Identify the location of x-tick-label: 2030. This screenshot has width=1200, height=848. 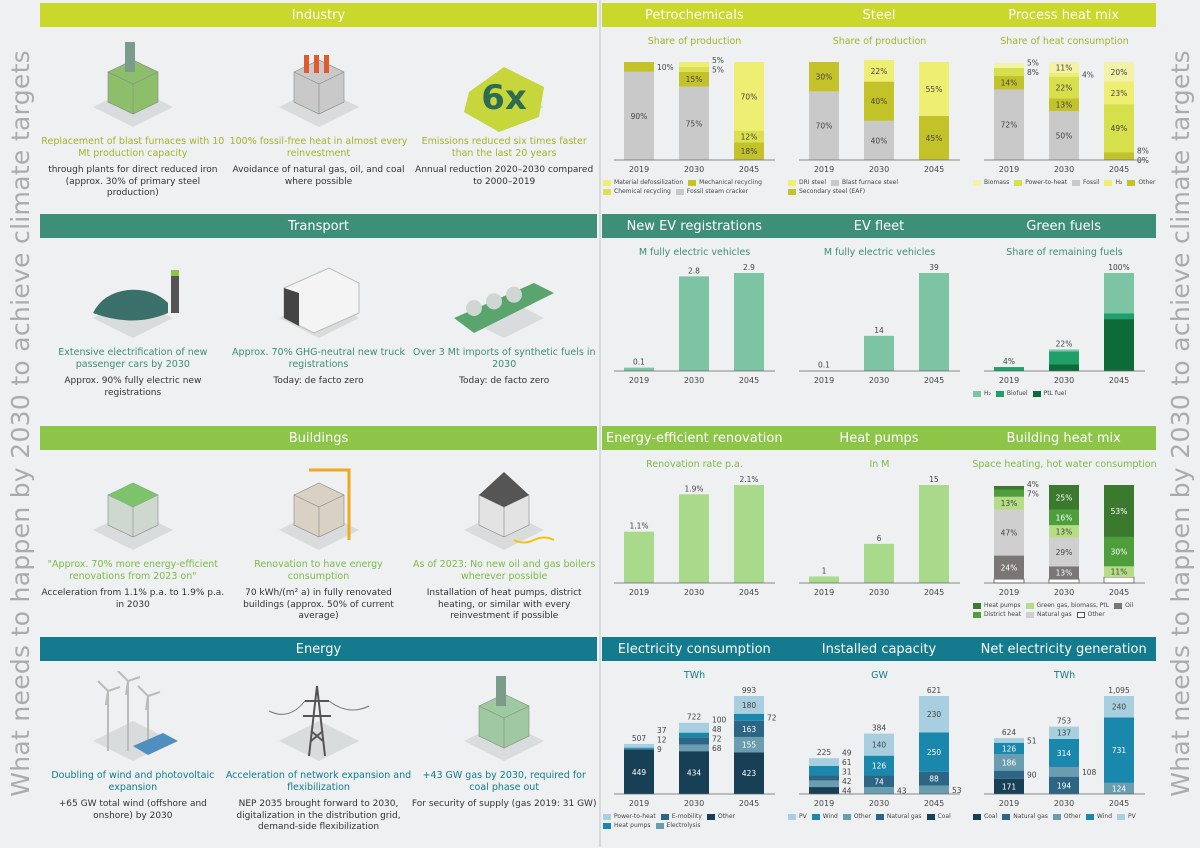
(879, 380).